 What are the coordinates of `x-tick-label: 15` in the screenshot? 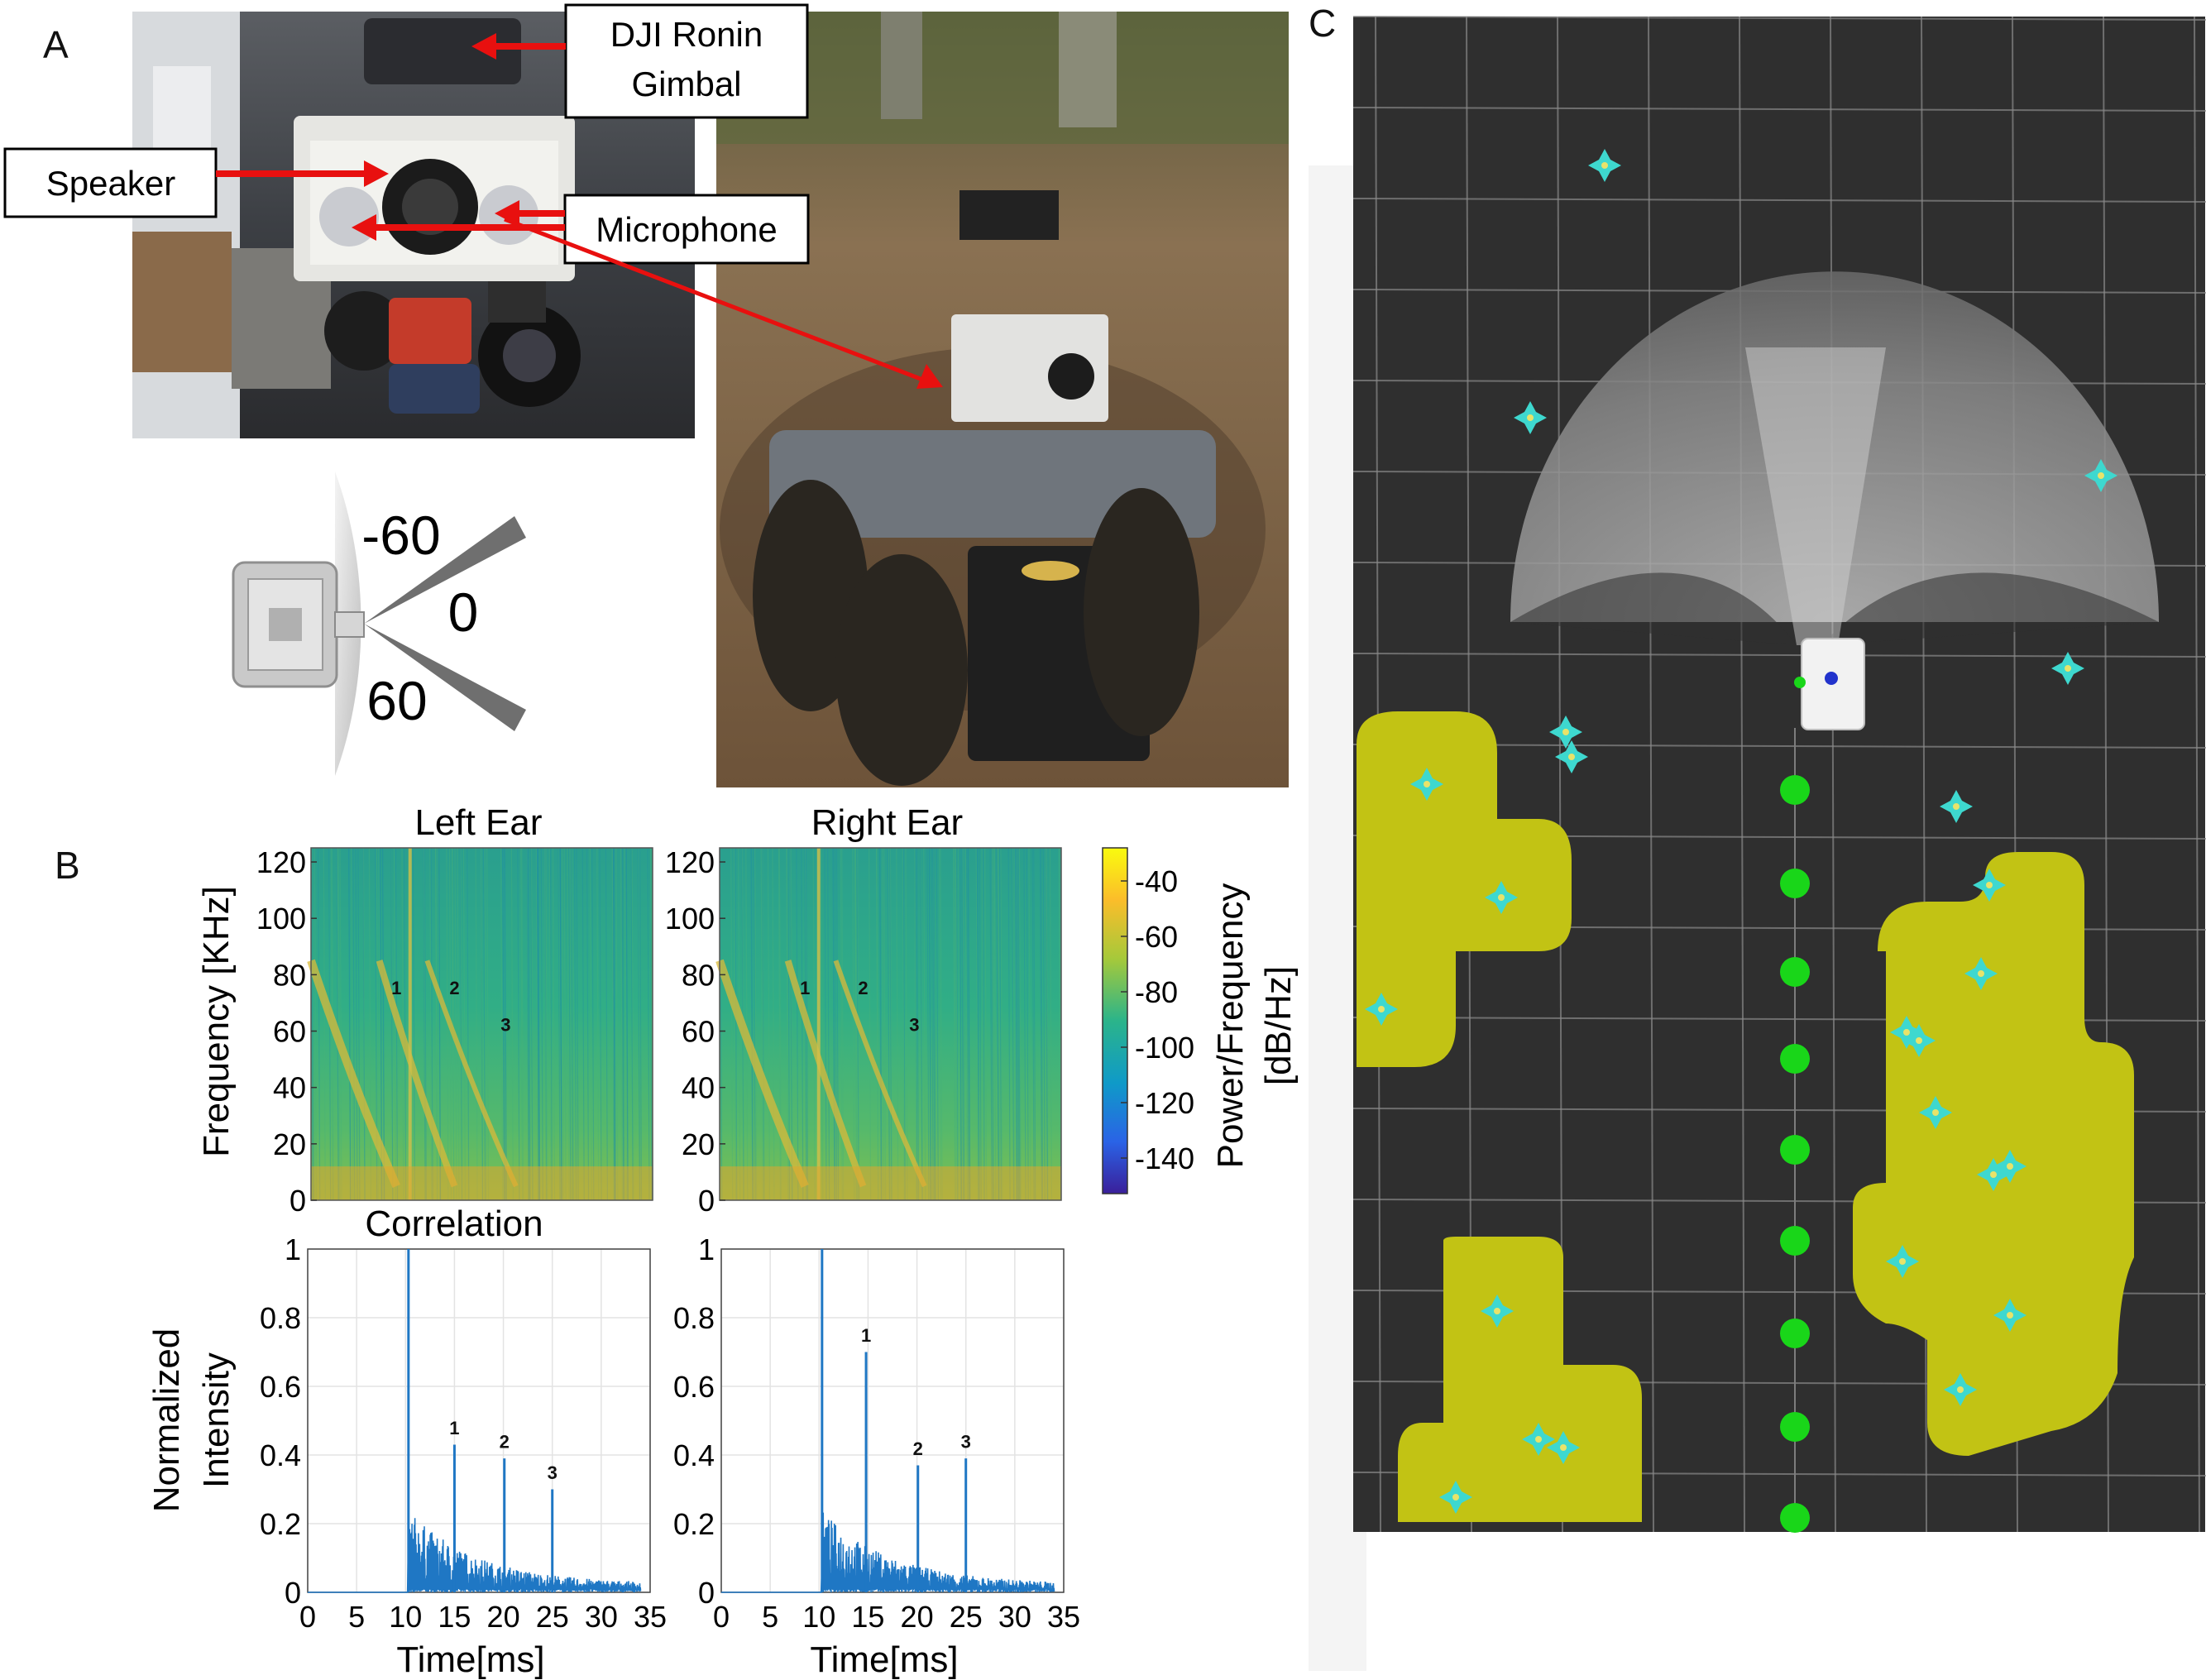 It's located at (454, 1617).